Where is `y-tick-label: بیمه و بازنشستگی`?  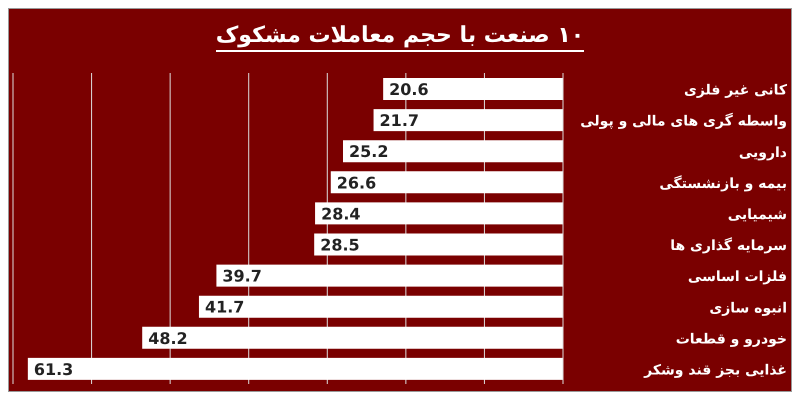 y-tick-label: بیمه و بازنشستگی is located at coordinates (723, 183).